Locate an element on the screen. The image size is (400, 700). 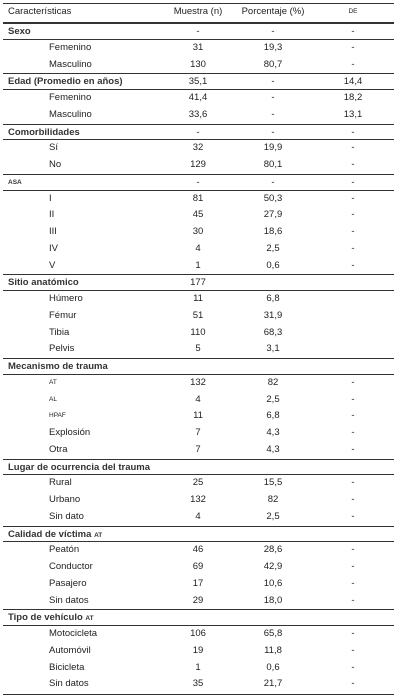
sec: Sexo - - - is located at coordinates (198, 31).